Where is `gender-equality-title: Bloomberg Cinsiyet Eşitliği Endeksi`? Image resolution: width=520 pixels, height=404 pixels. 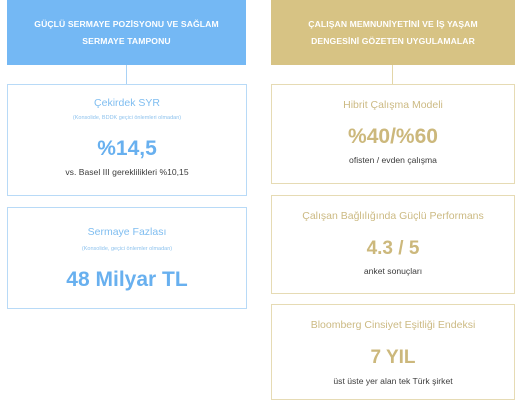
gender-equality-title: Bloomberg Cinsiyet Eşitliği Endeksi is located at coordinates (393, 325).